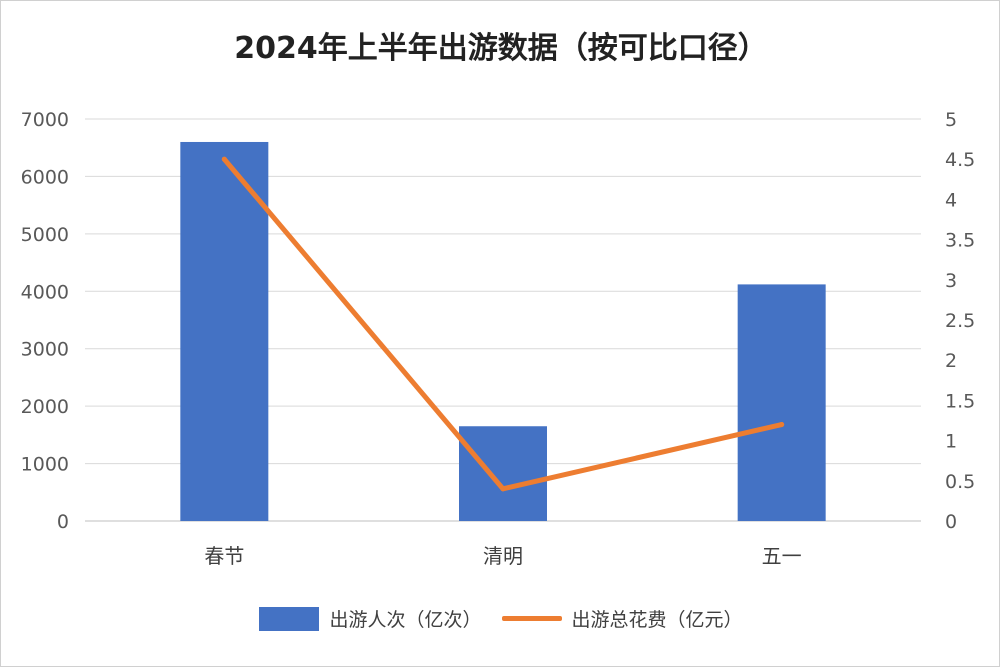 The width and height of the screenshot is (1000, 668). I want to click on y-right-tick-label: 0.5, so click(960, 482).